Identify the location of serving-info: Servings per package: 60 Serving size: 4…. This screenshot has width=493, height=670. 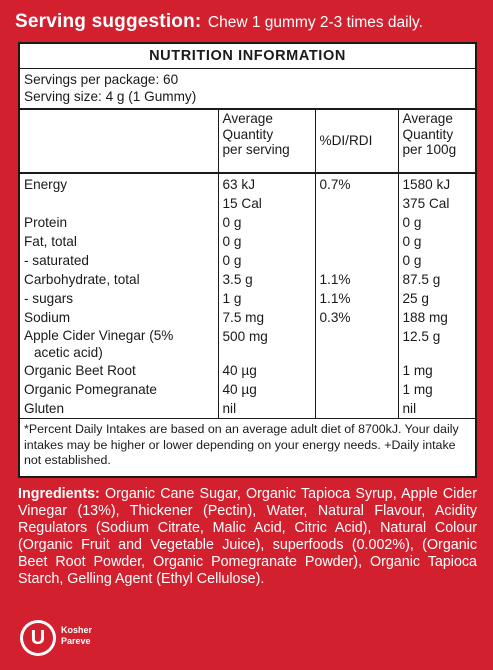
(247, 89).